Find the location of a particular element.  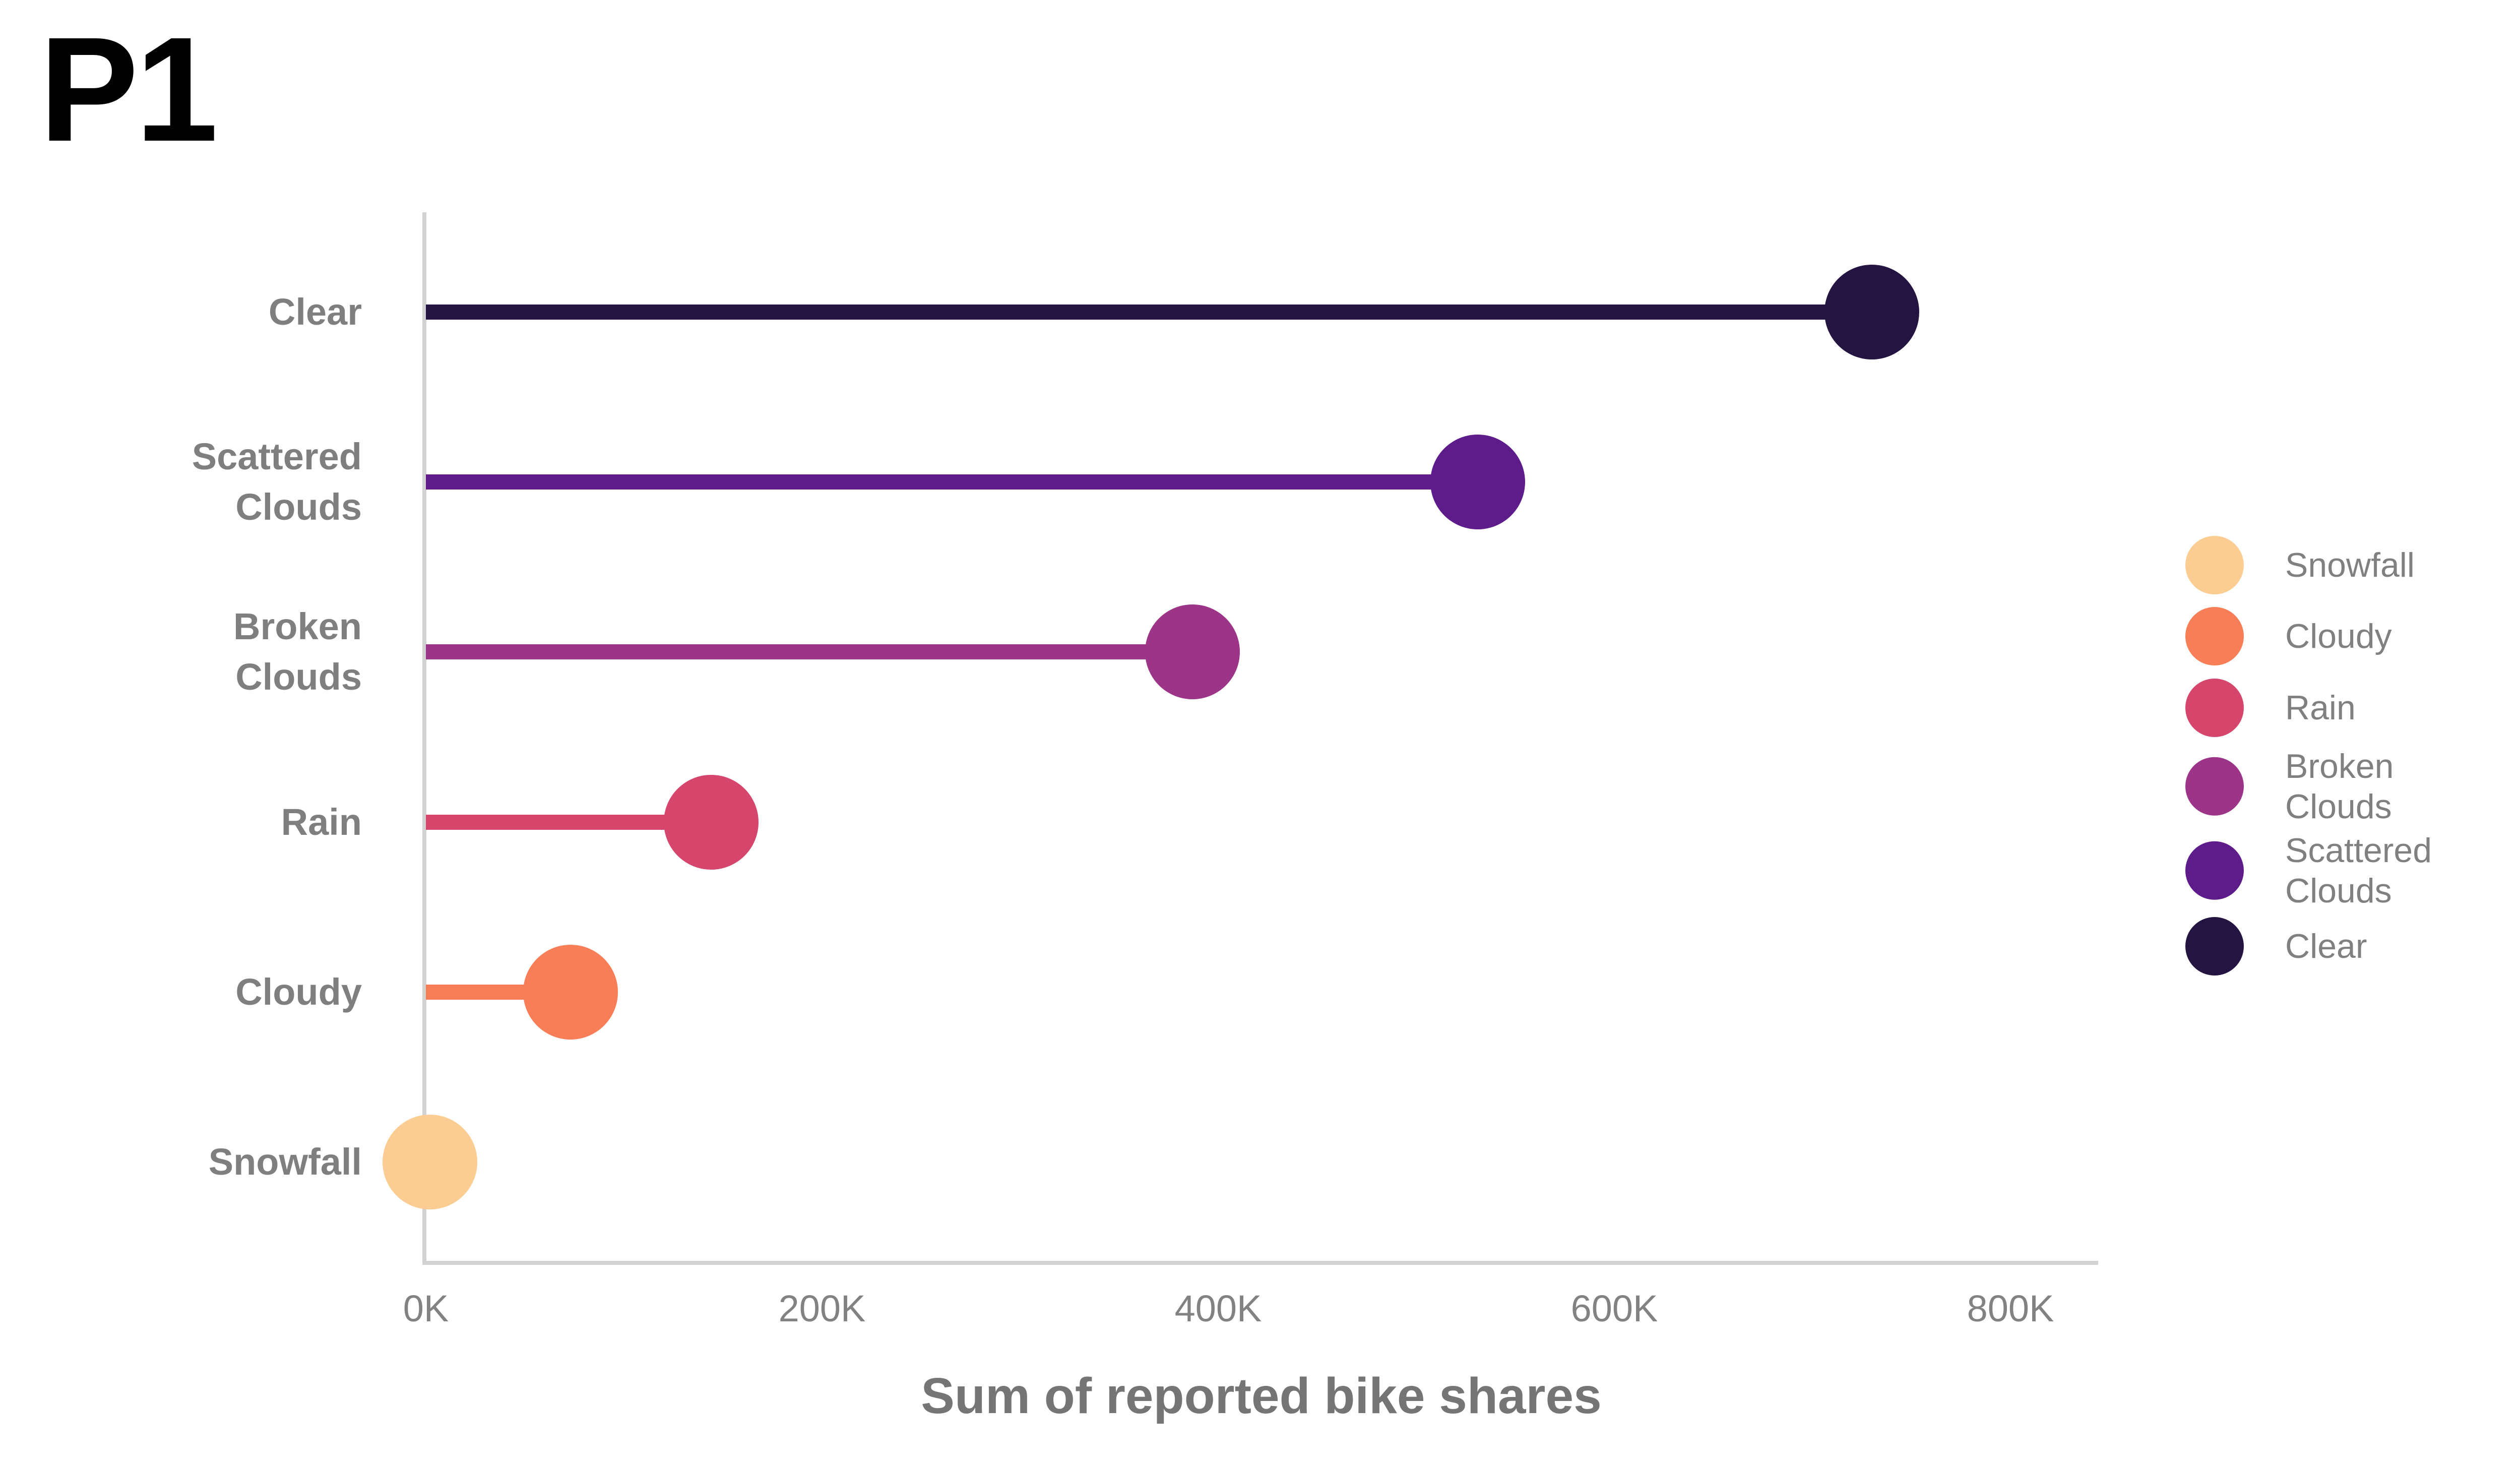

legend-item: Snowfall is located at coordinates (2300, 565).